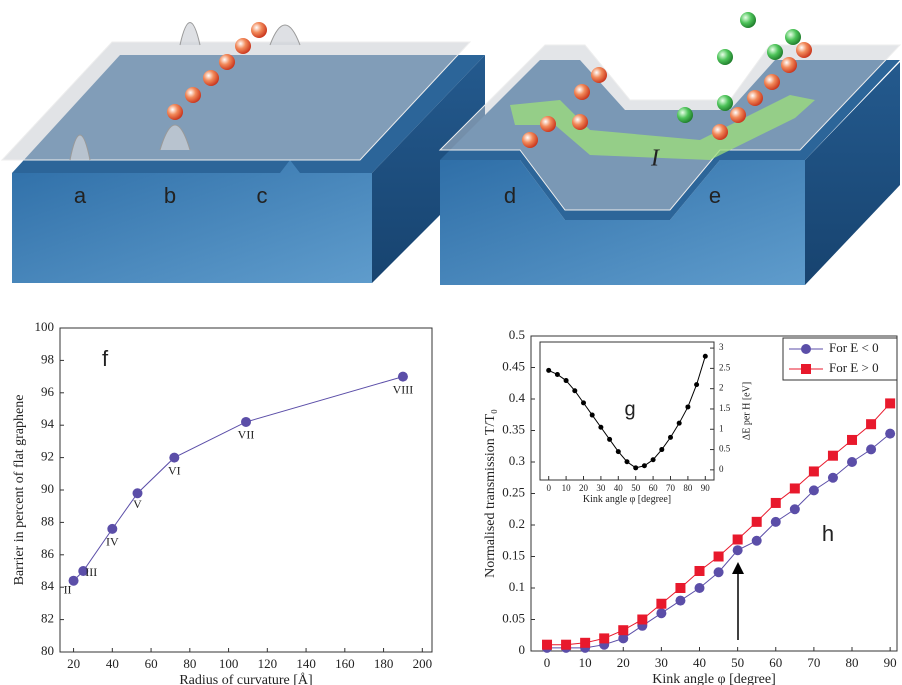 This screenshot has height=685, width=902. I want to click on y-tick-label: 2, so click(721, 388).